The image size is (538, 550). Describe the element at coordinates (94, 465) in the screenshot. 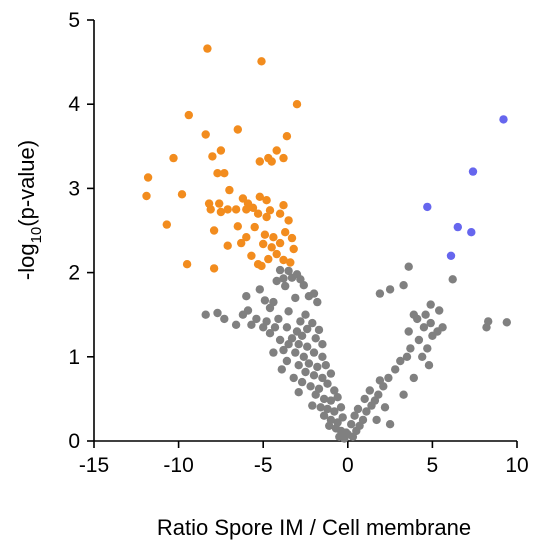

I see `x-tick-label: -15` at that location.